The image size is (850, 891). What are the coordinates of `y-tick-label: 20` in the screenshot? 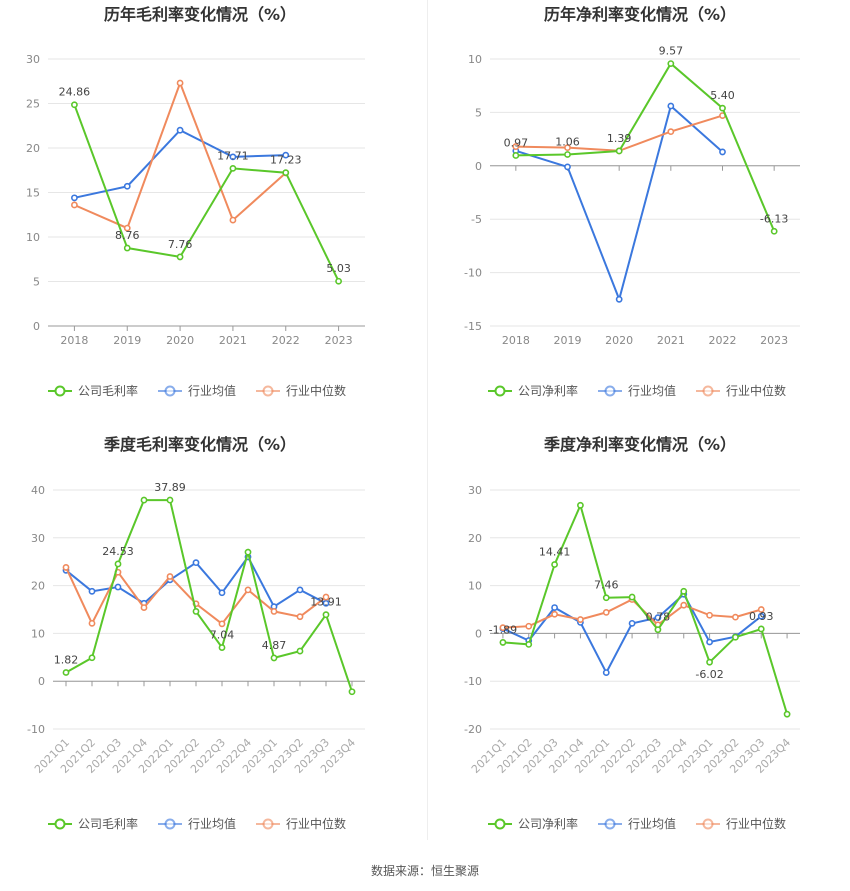 It's located at (38, 586).